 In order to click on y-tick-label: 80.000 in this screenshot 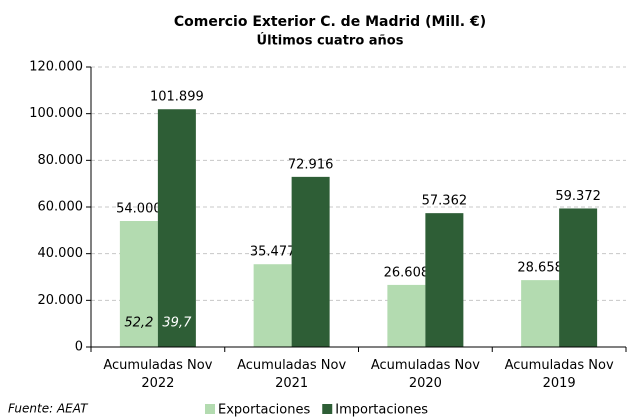, I will do `click(61, 160)`.